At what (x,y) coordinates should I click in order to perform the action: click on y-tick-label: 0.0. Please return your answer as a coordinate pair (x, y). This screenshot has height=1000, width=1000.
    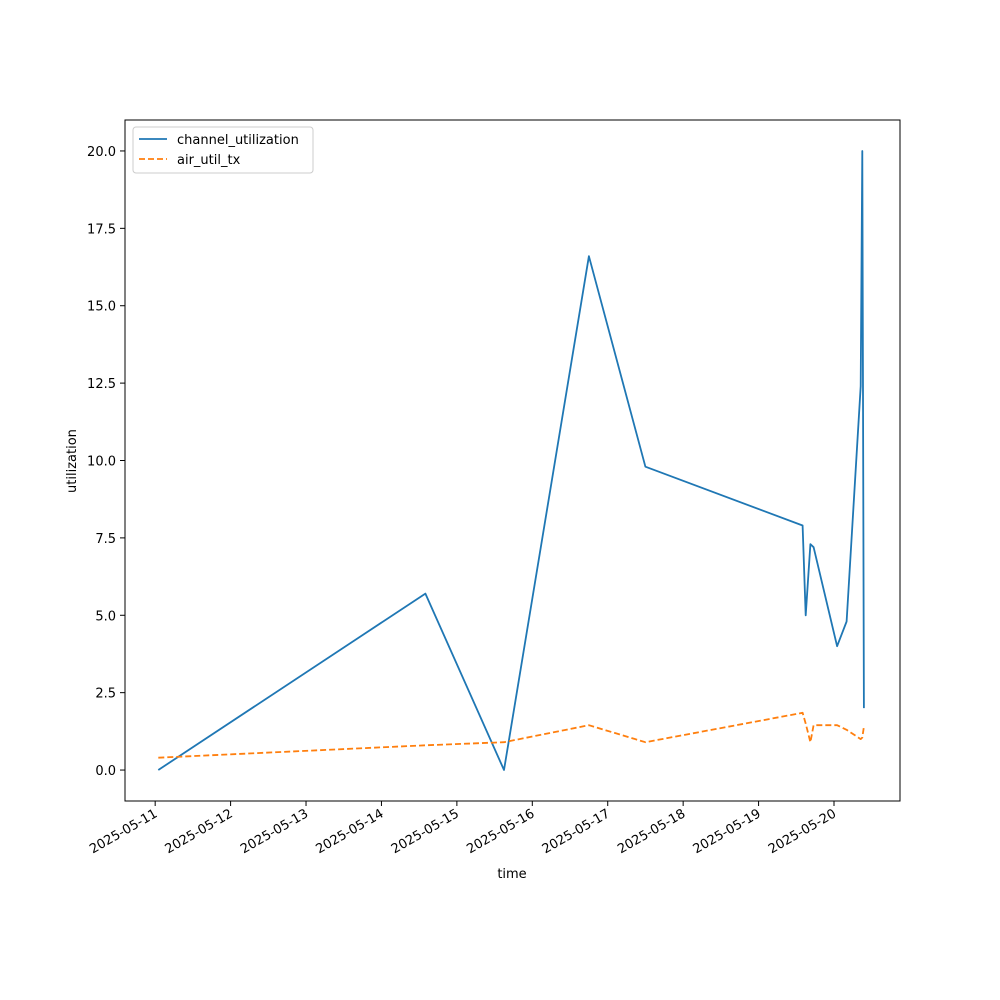
    Looking at the image, I should click on (105, 771).